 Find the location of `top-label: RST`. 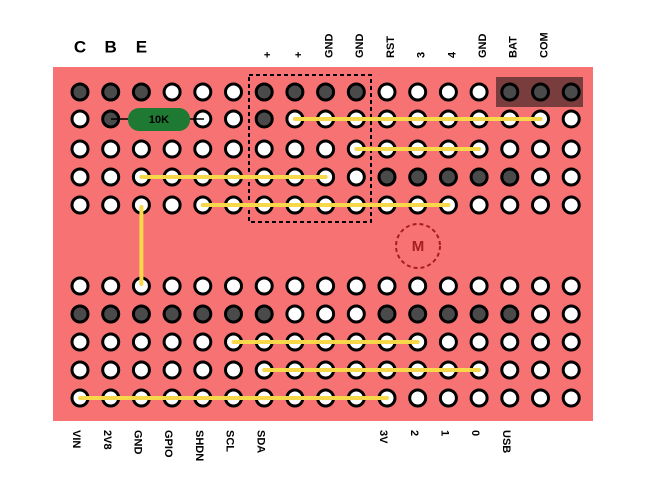

top-label: RST is located at coordinates (391, 47).